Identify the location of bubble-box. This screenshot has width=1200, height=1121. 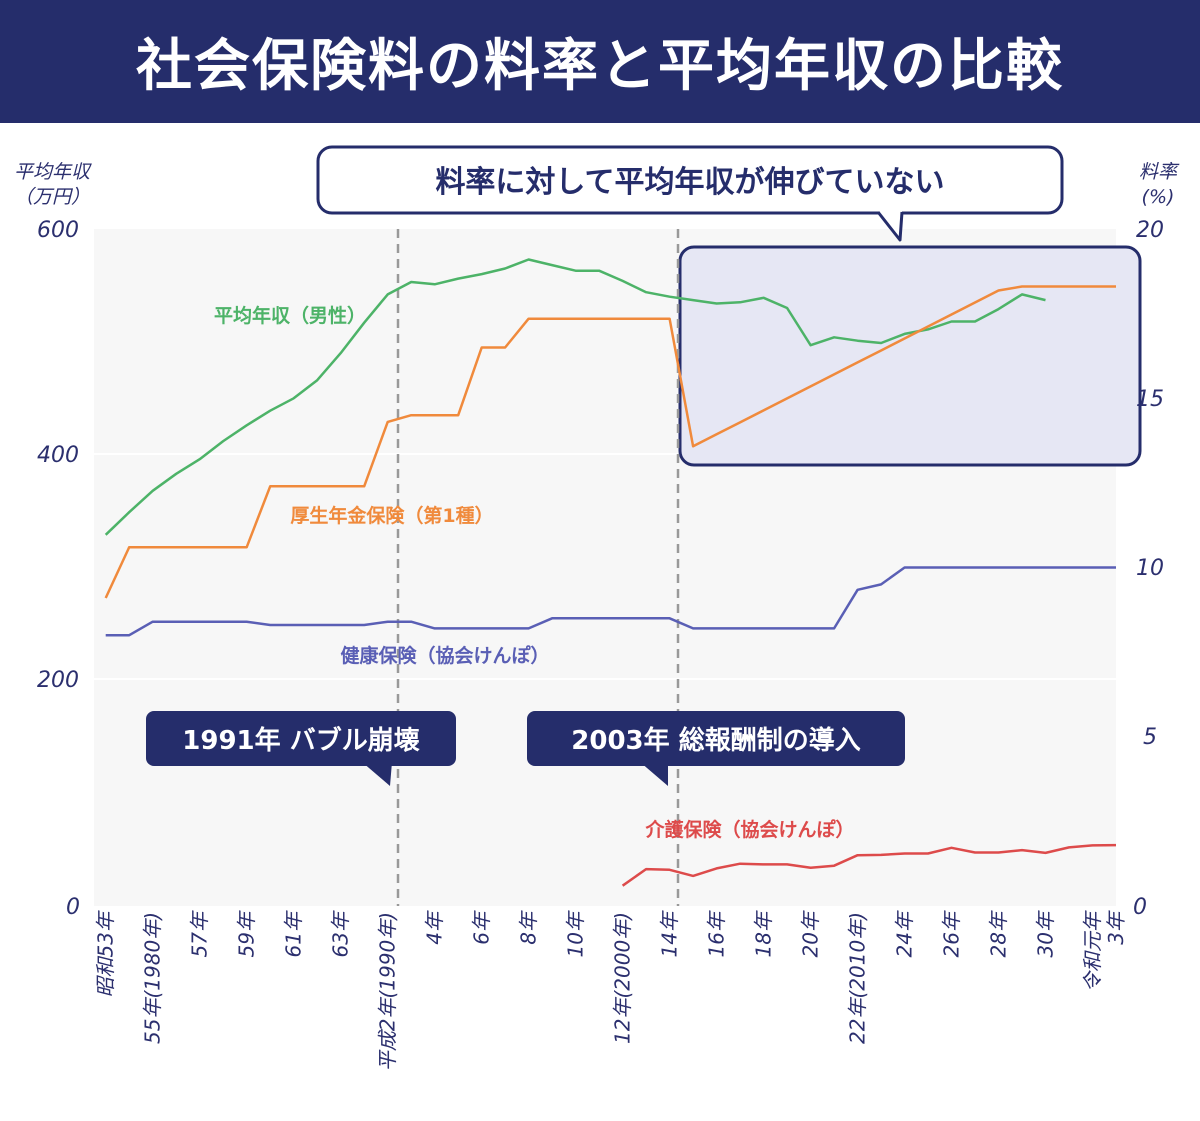
(301, 738).